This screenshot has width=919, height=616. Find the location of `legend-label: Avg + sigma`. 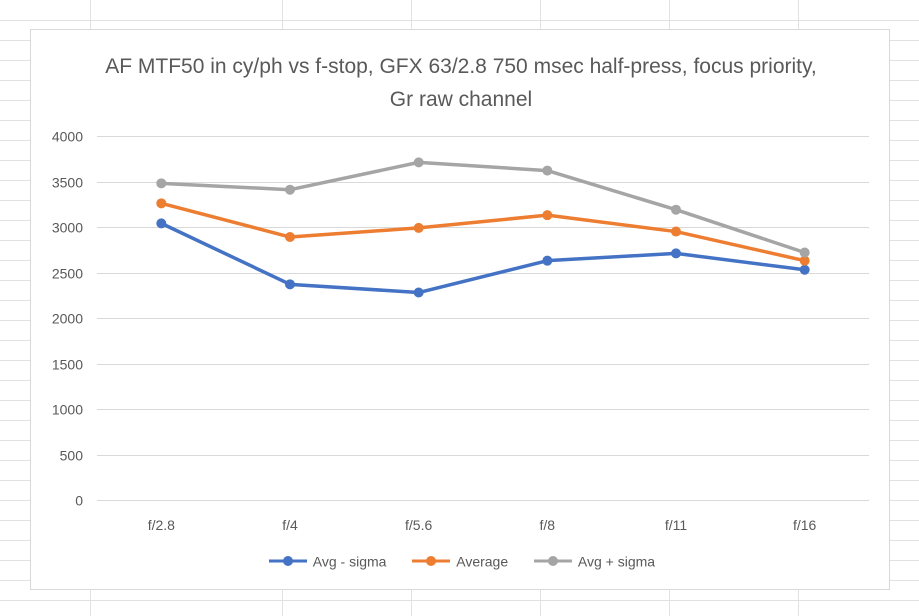

legend-label: Avg + sigma is located at coordinates (616, 560).